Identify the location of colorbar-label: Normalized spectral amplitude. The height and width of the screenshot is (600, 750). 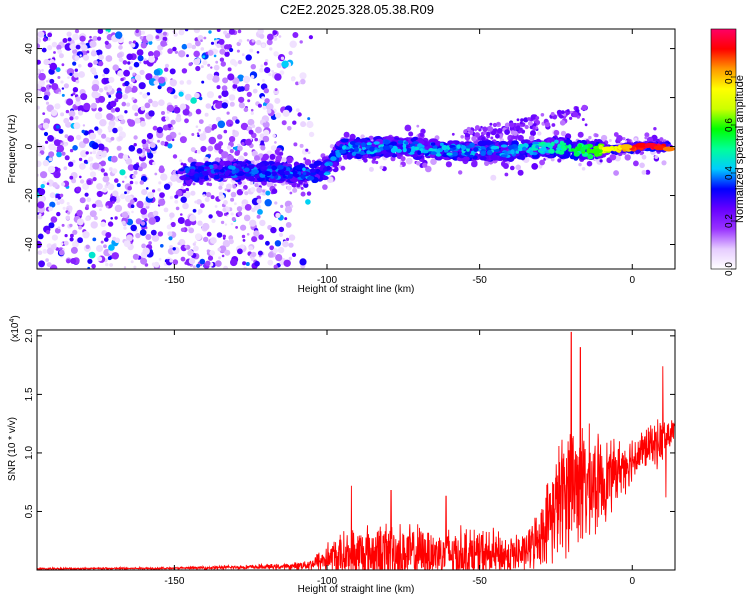
(740, 149).